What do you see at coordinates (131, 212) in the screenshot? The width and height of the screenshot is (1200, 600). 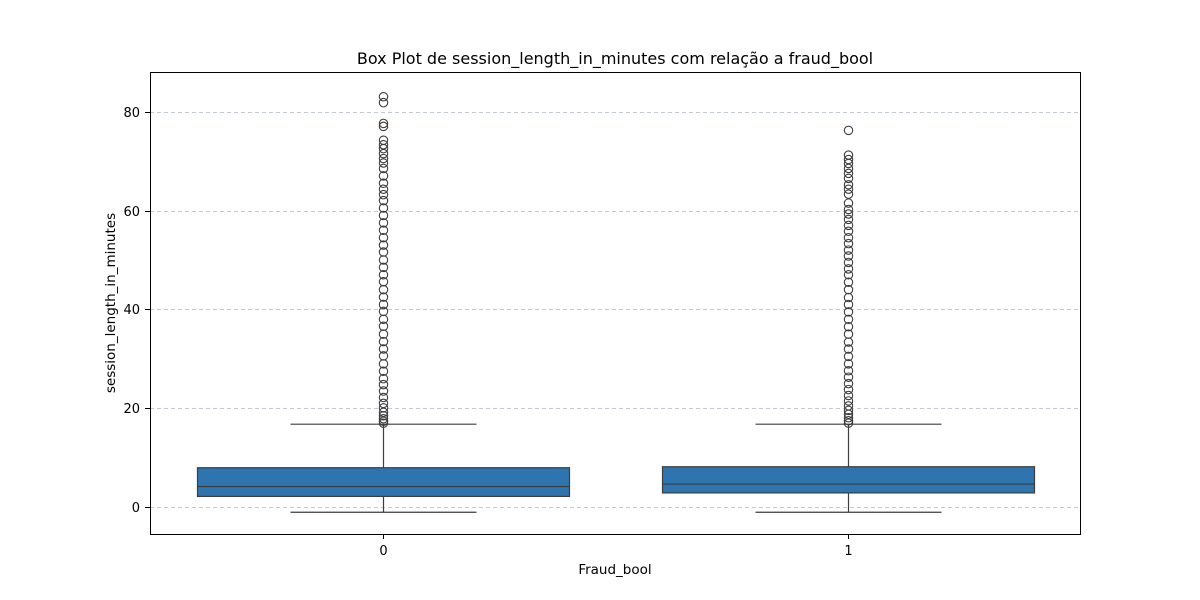 I see `y-tick-label: 60` at bounding box center [131, 212].